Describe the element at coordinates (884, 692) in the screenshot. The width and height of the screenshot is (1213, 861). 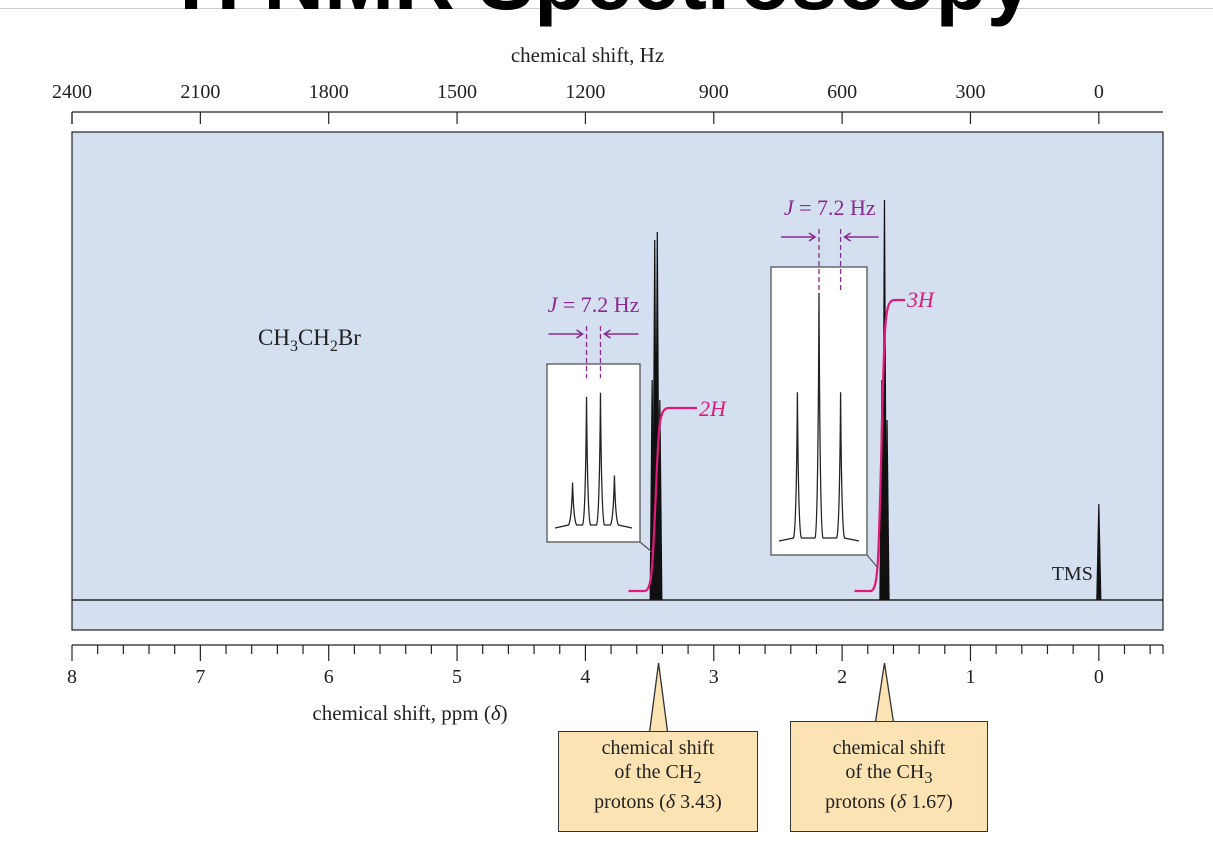
I see `callout-pointer-ch3` at that location.